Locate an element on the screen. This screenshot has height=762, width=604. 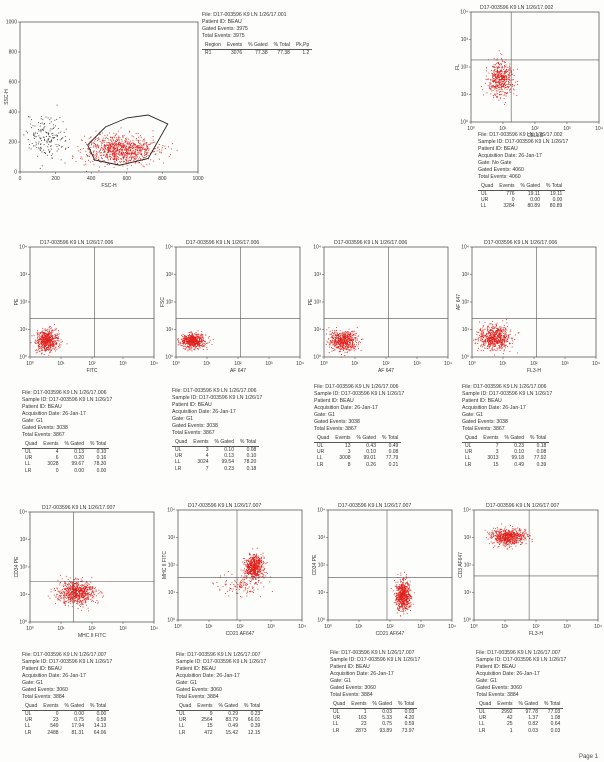
x-tick-label: 10⁰ is located at coordinates (472, 364).